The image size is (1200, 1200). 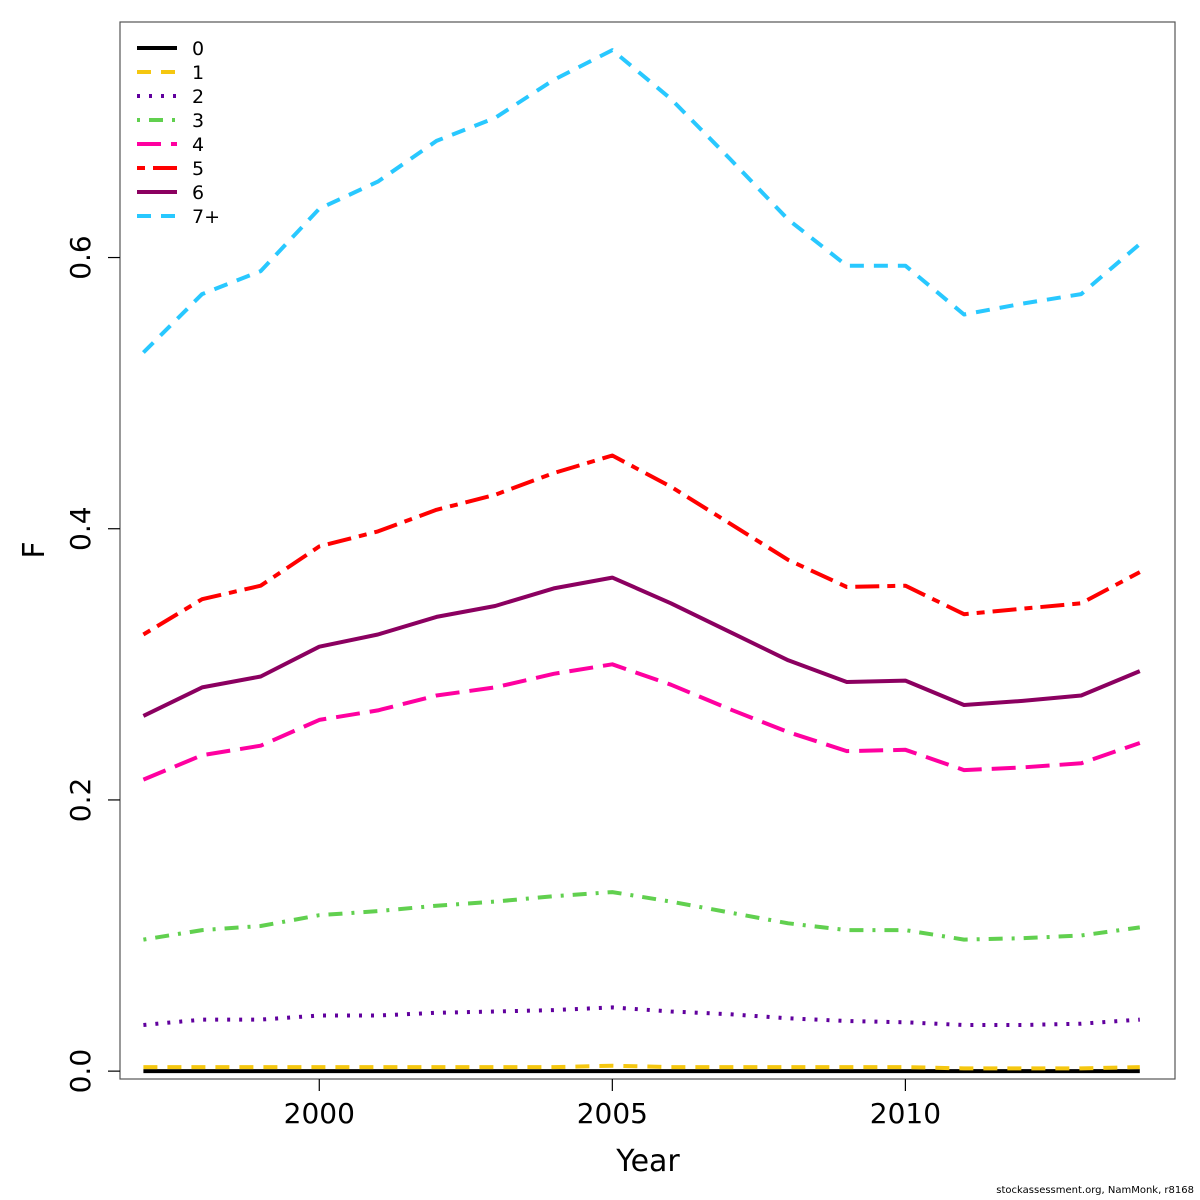 What do you see at coordinates (80, 528) in the screenshot?
I see `y-tick-label: 0.4` at bounding box center [80, 528].